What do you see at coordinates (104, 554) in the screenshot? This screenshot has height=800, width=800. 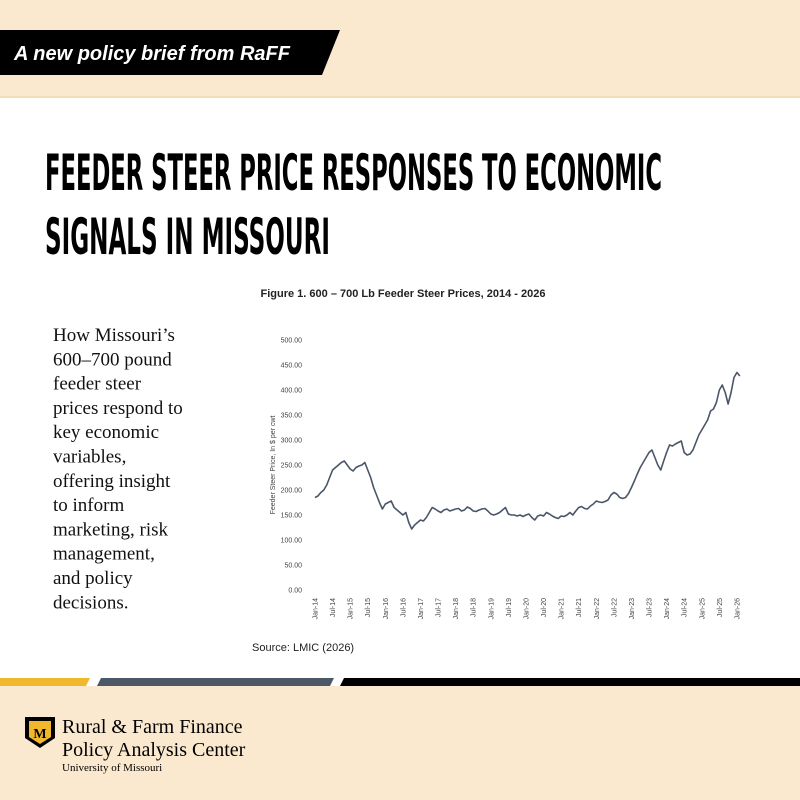 I see `summary-line: management,` at bounding box center [104, 554].